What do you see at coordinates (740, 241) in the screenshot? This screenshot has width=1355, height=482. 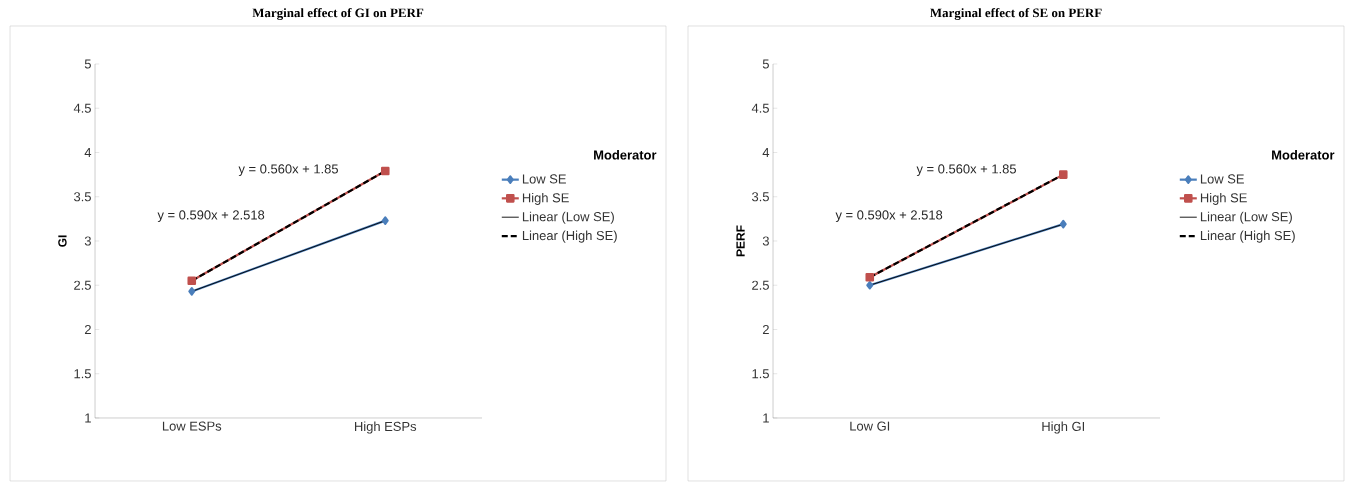 I see `y-axis-title: PERF` at bounding box center [740, 241].